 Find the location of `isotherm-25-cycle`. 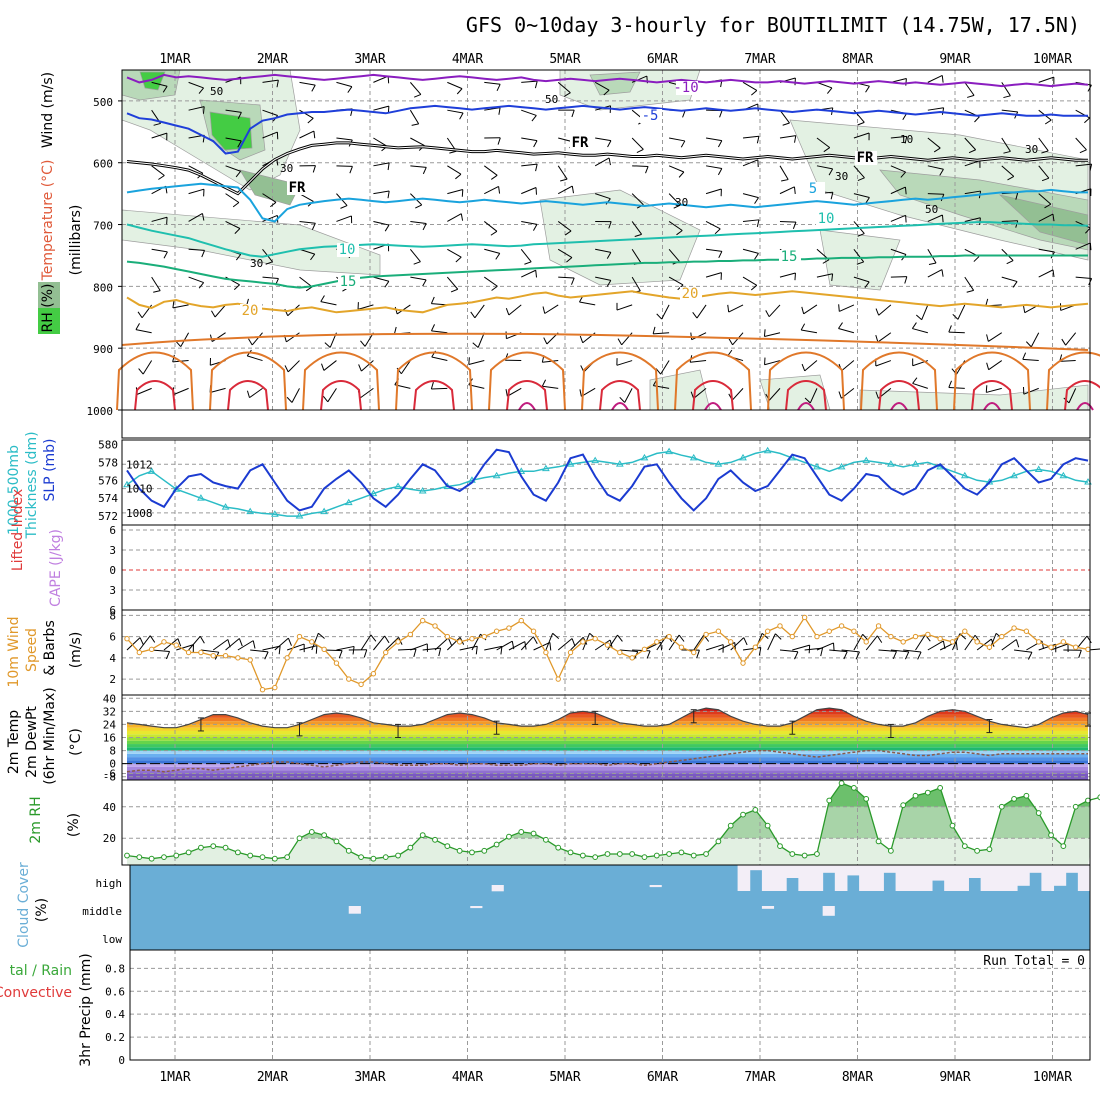

isotherm-25-cycle is located at coordinates (527, 381).